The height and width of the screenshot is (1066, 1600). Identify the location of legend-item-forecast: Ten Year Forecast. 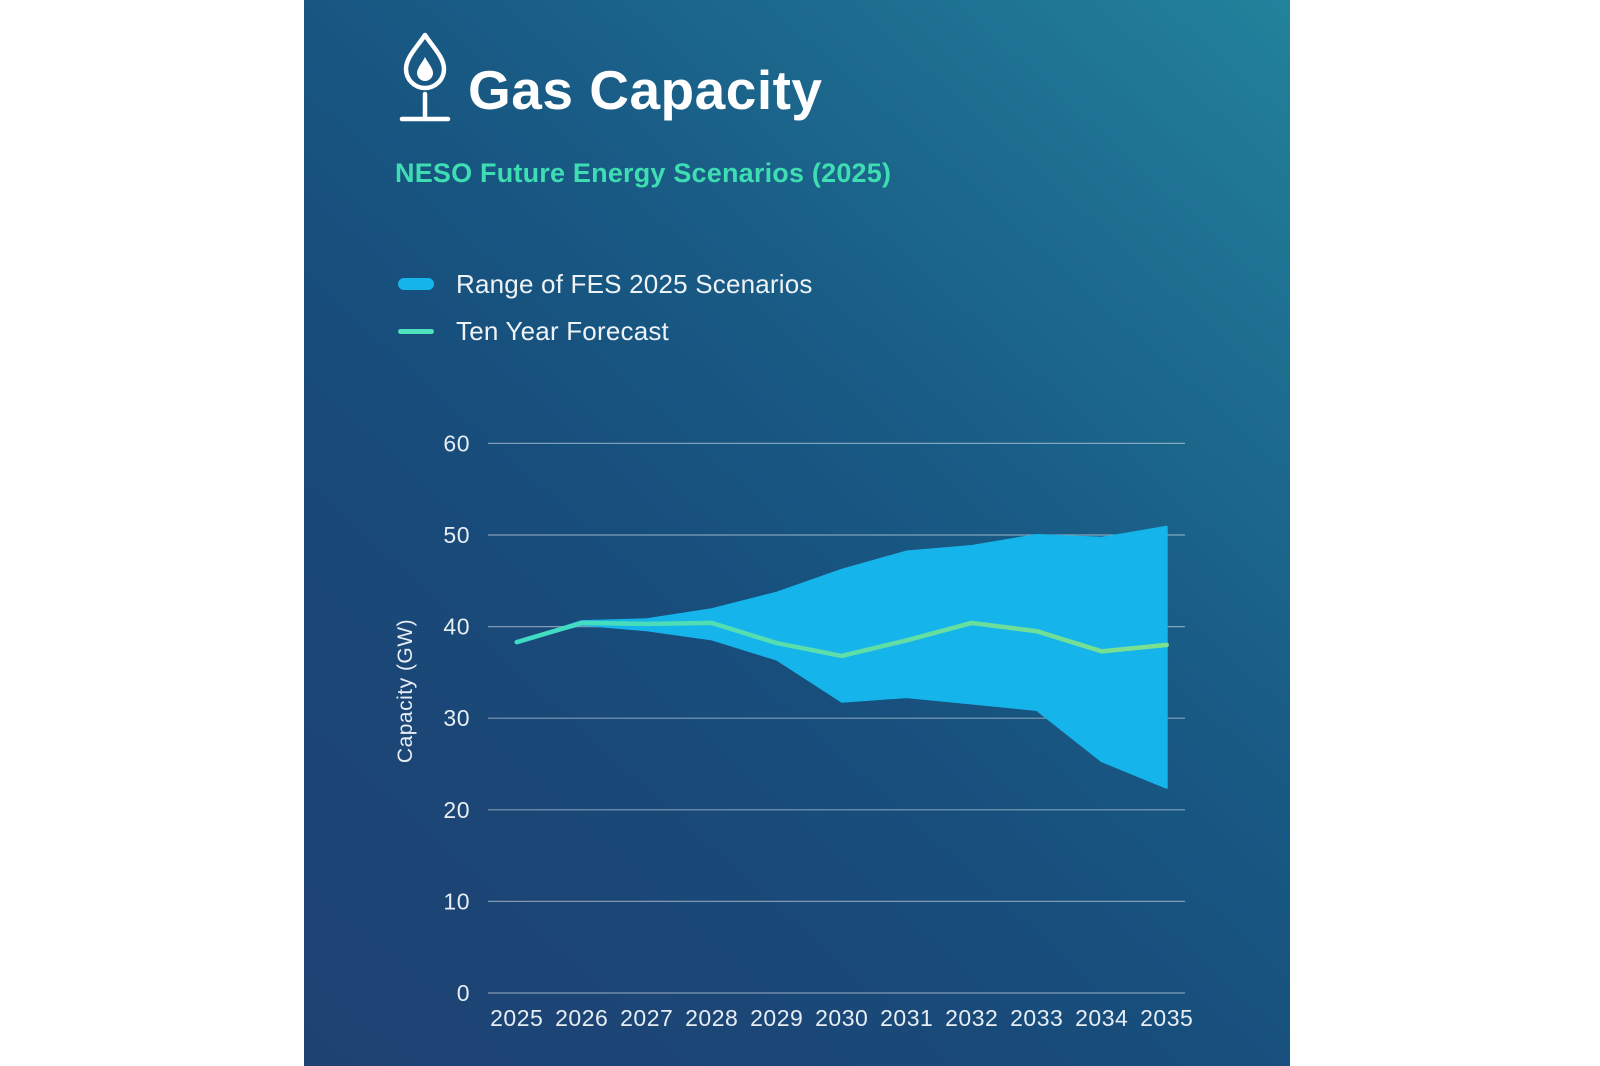
(605, 330).